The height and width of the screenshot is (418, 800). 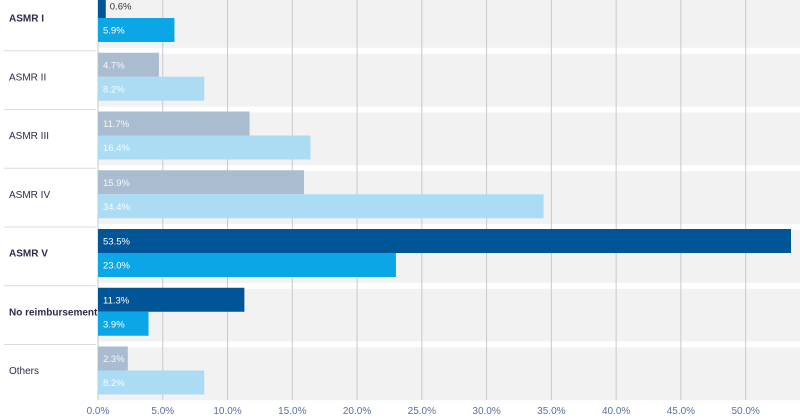 I want to click on bar-value-label: 16.4%, so click(x=116, y=148).